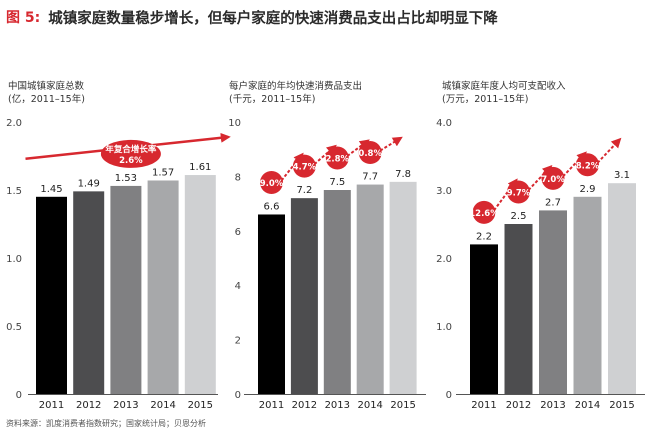 This screenshot has width=660, height=433. What do you see at coordinates (23, 18) in the screenshot?
I see `figure-label: 图 5:` at bounding box center [23, 18].